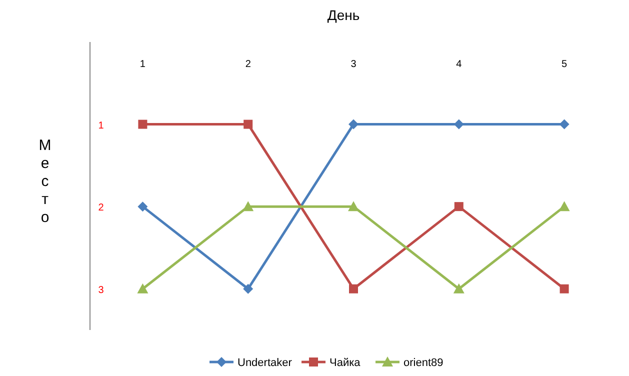  Describe the element at coordinates (565, 64) in the screenshot. I see `x-tick-label: 5` at that location.